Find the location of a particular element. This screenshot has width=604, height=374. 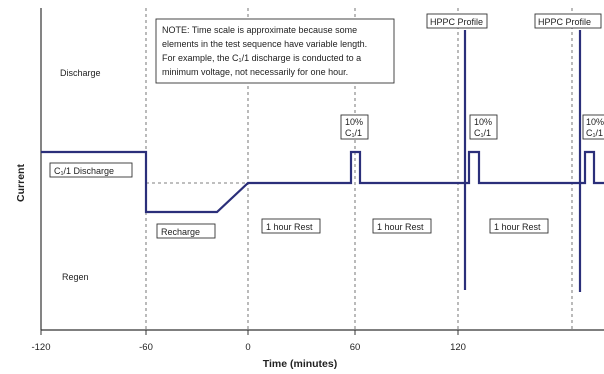

x-tick-label-0: 0 is located at coordinates (247, 347).